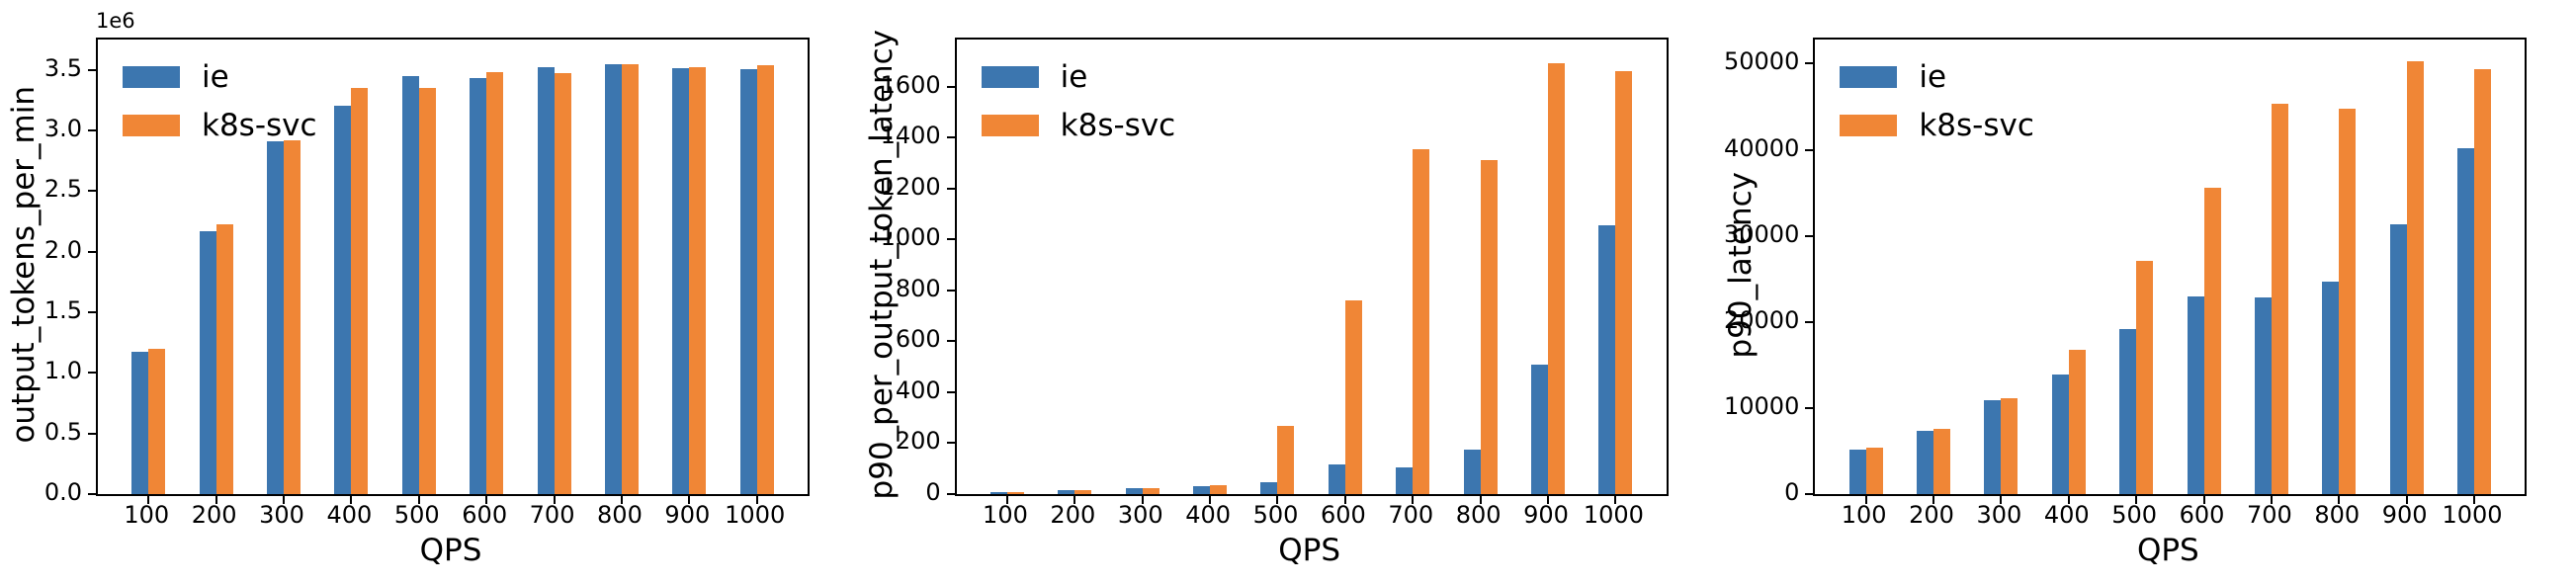  Describe the element at coordinates (910, 84) in the screenshot. I see `y-tick-label: 1600` at that location.